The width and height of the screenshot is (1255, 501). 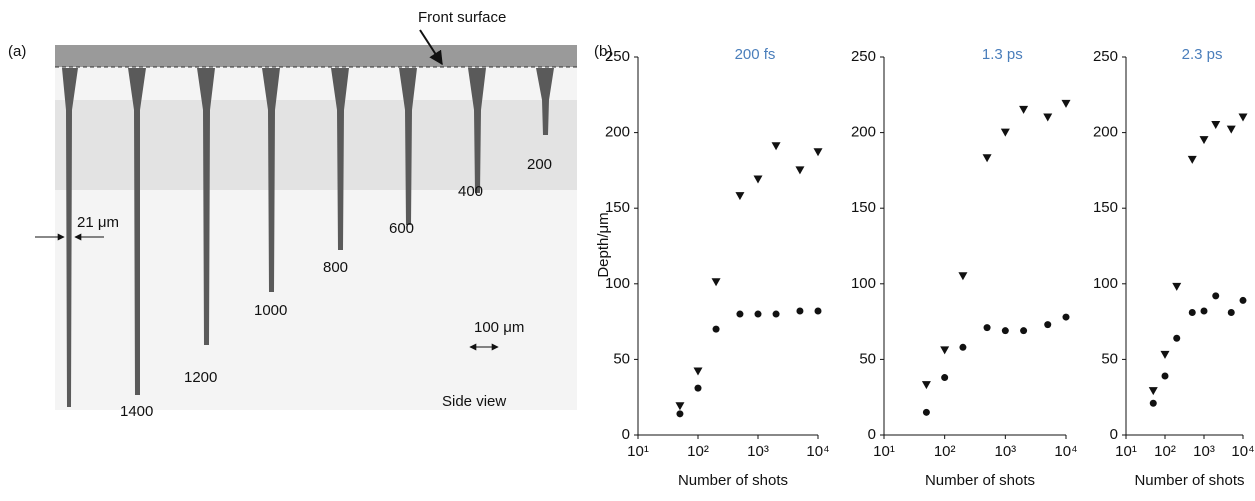 I want to click on depth-label: 200, so click(x=539, y=164).